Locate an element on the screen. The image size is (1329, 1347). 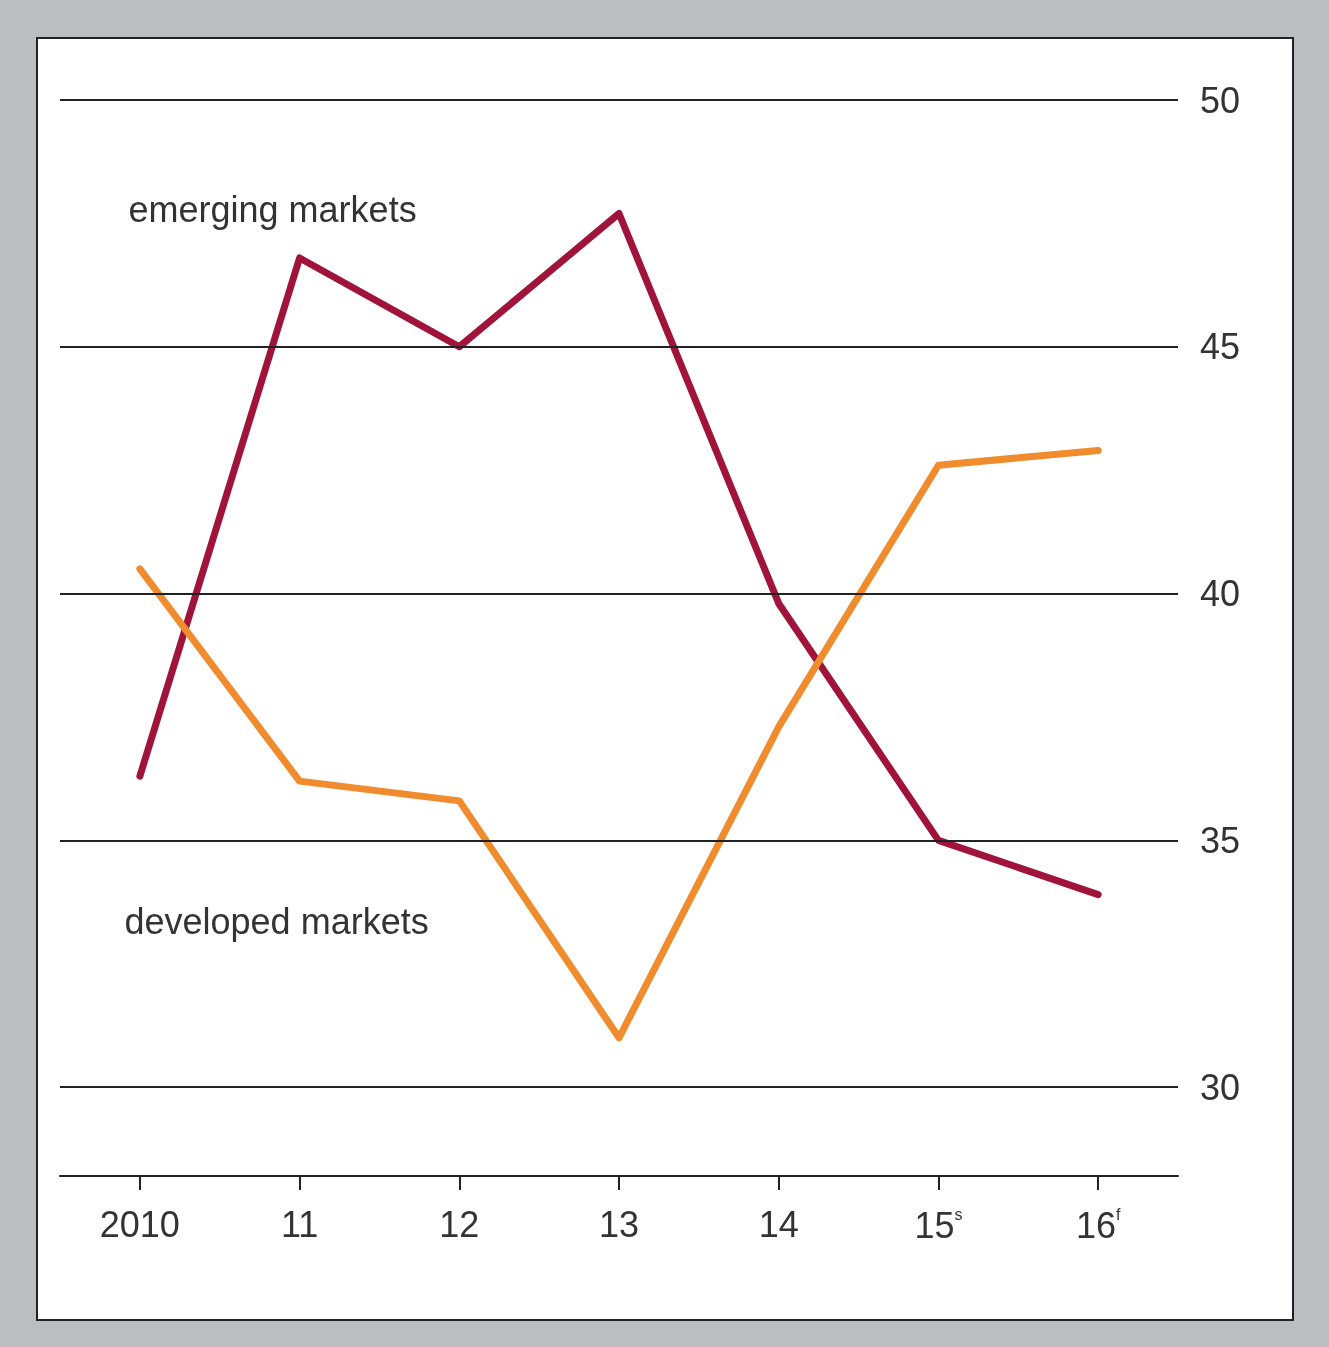
y-tick-label: 50 is located at coordinates (1220, 100).